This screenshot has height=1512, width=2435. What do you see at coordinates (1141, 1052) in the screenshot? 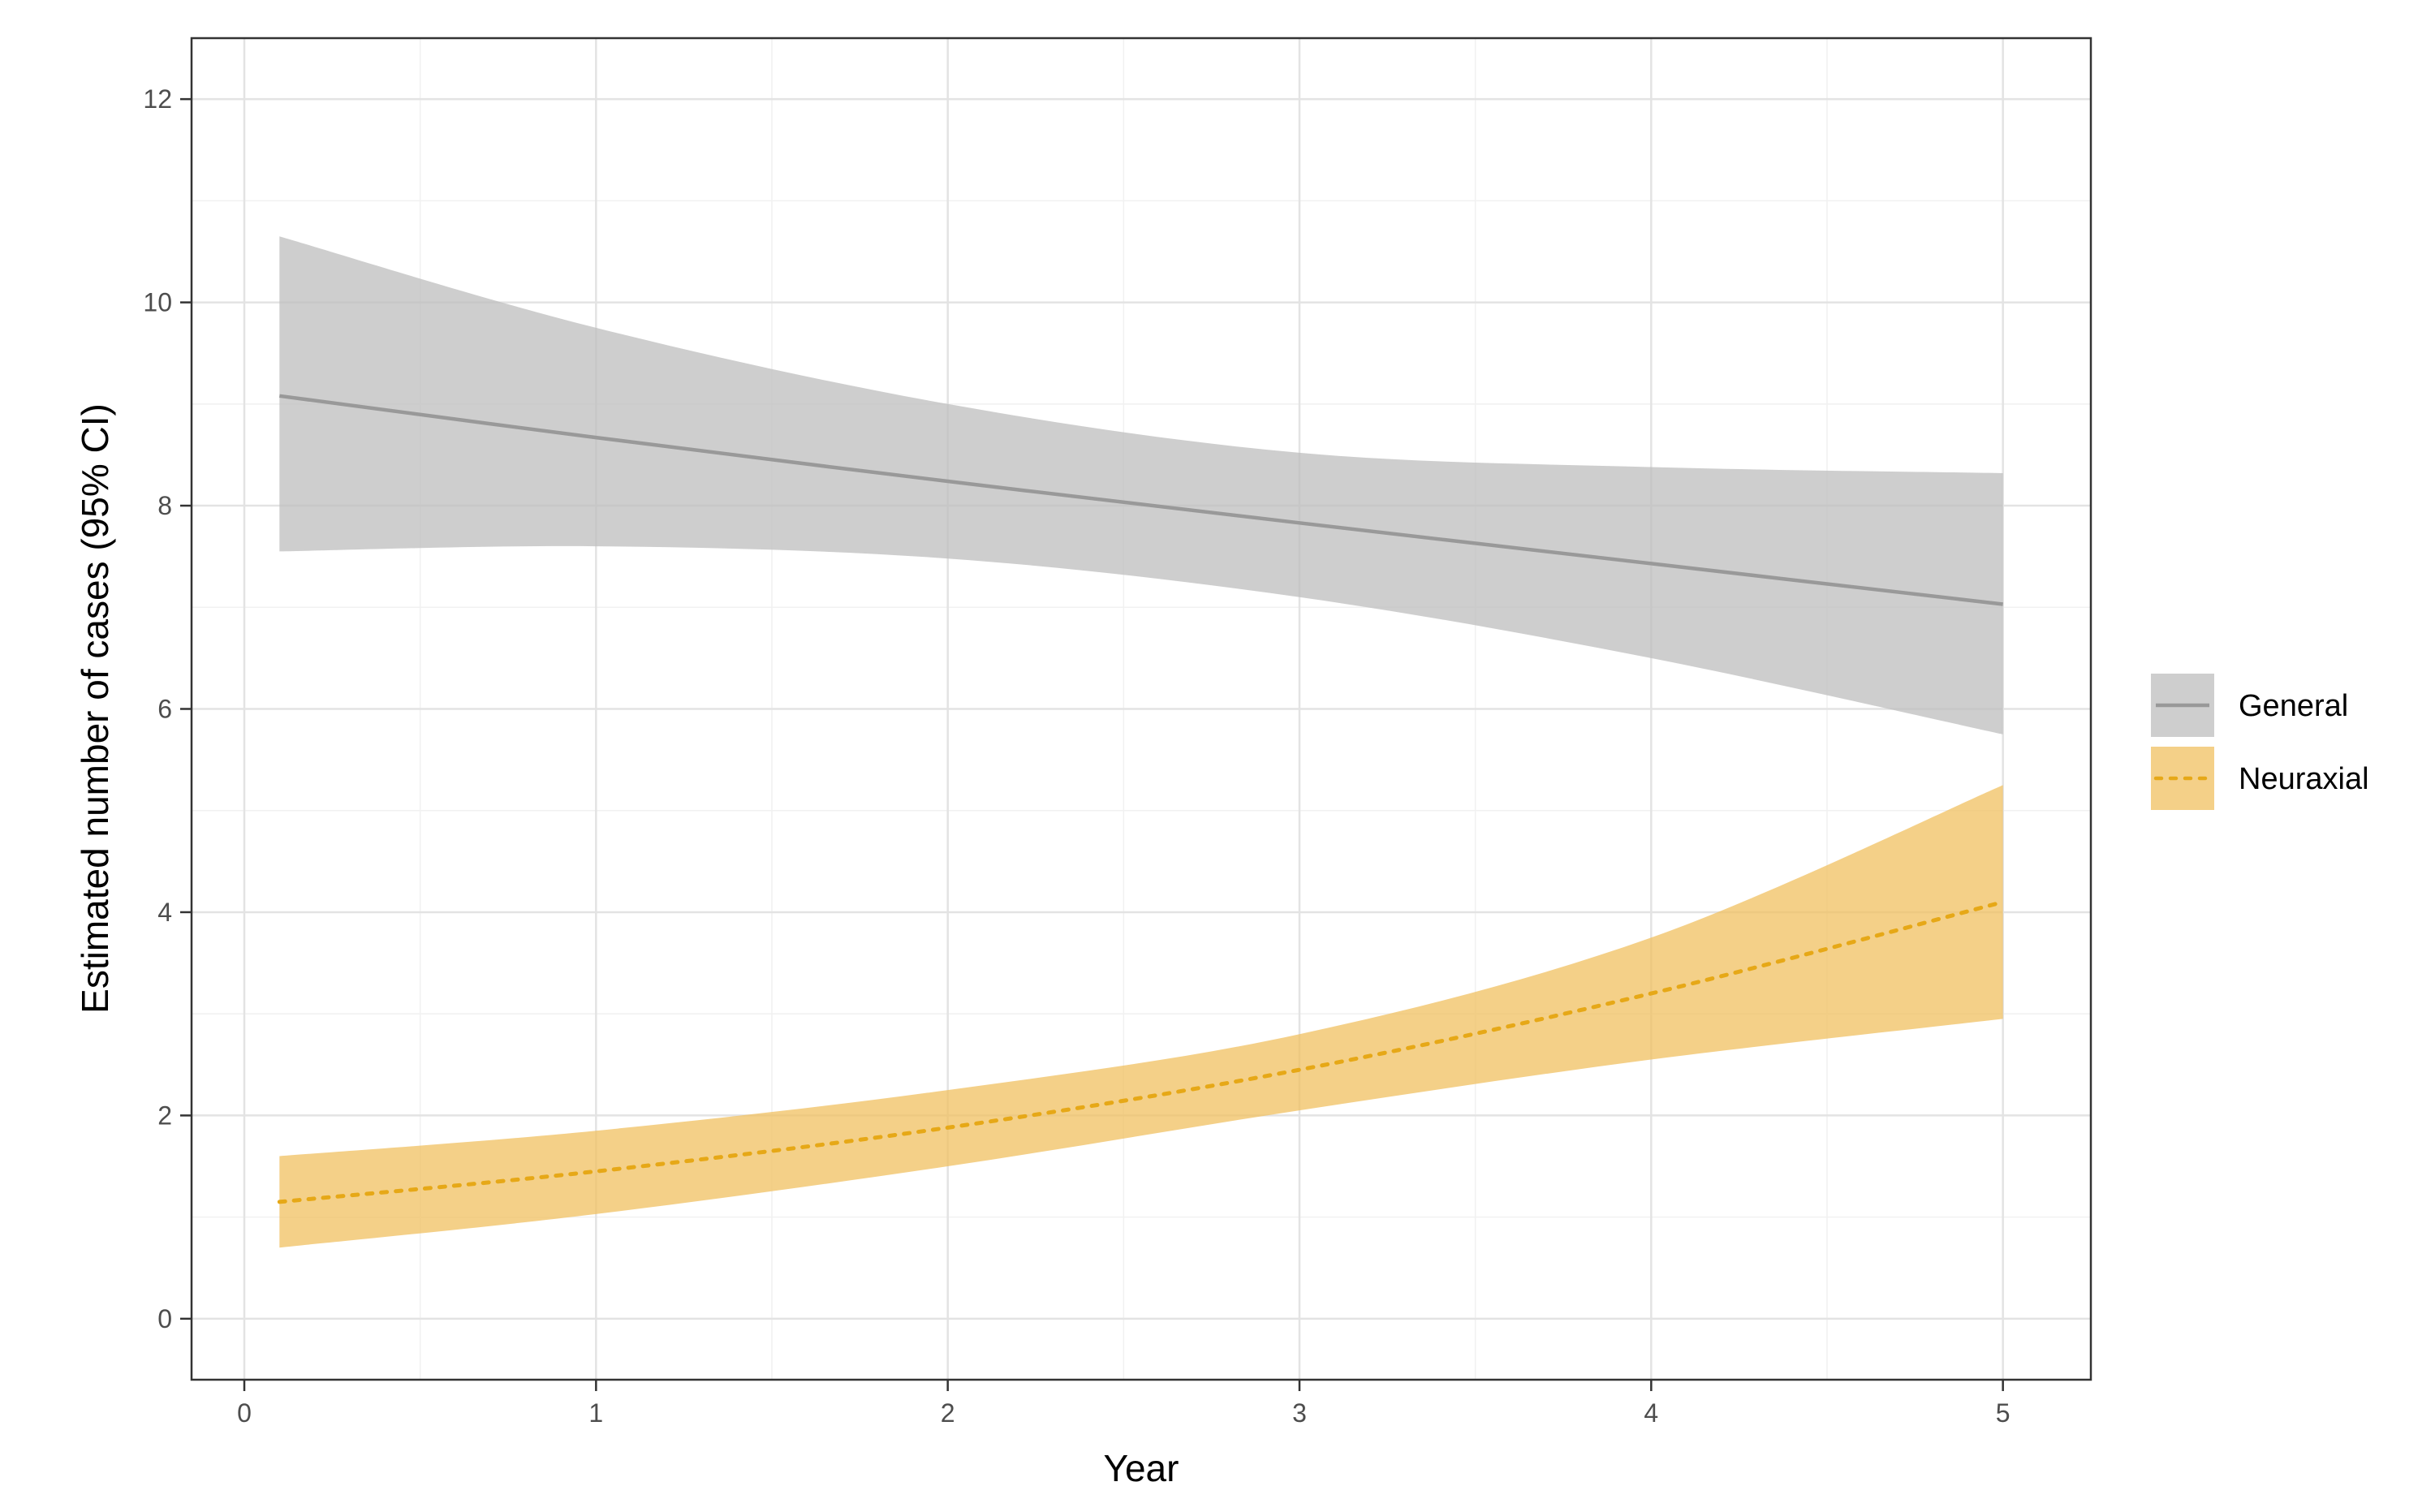
I see `series-line-neuraxial` at bounding box center [1141, 1052].